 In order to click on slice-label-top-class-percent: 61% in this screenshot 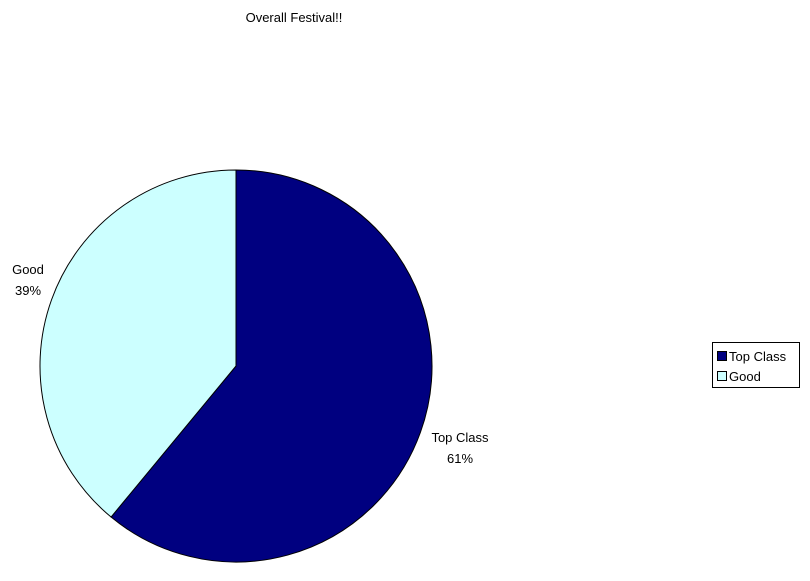, I will do `click(460, 458)`.